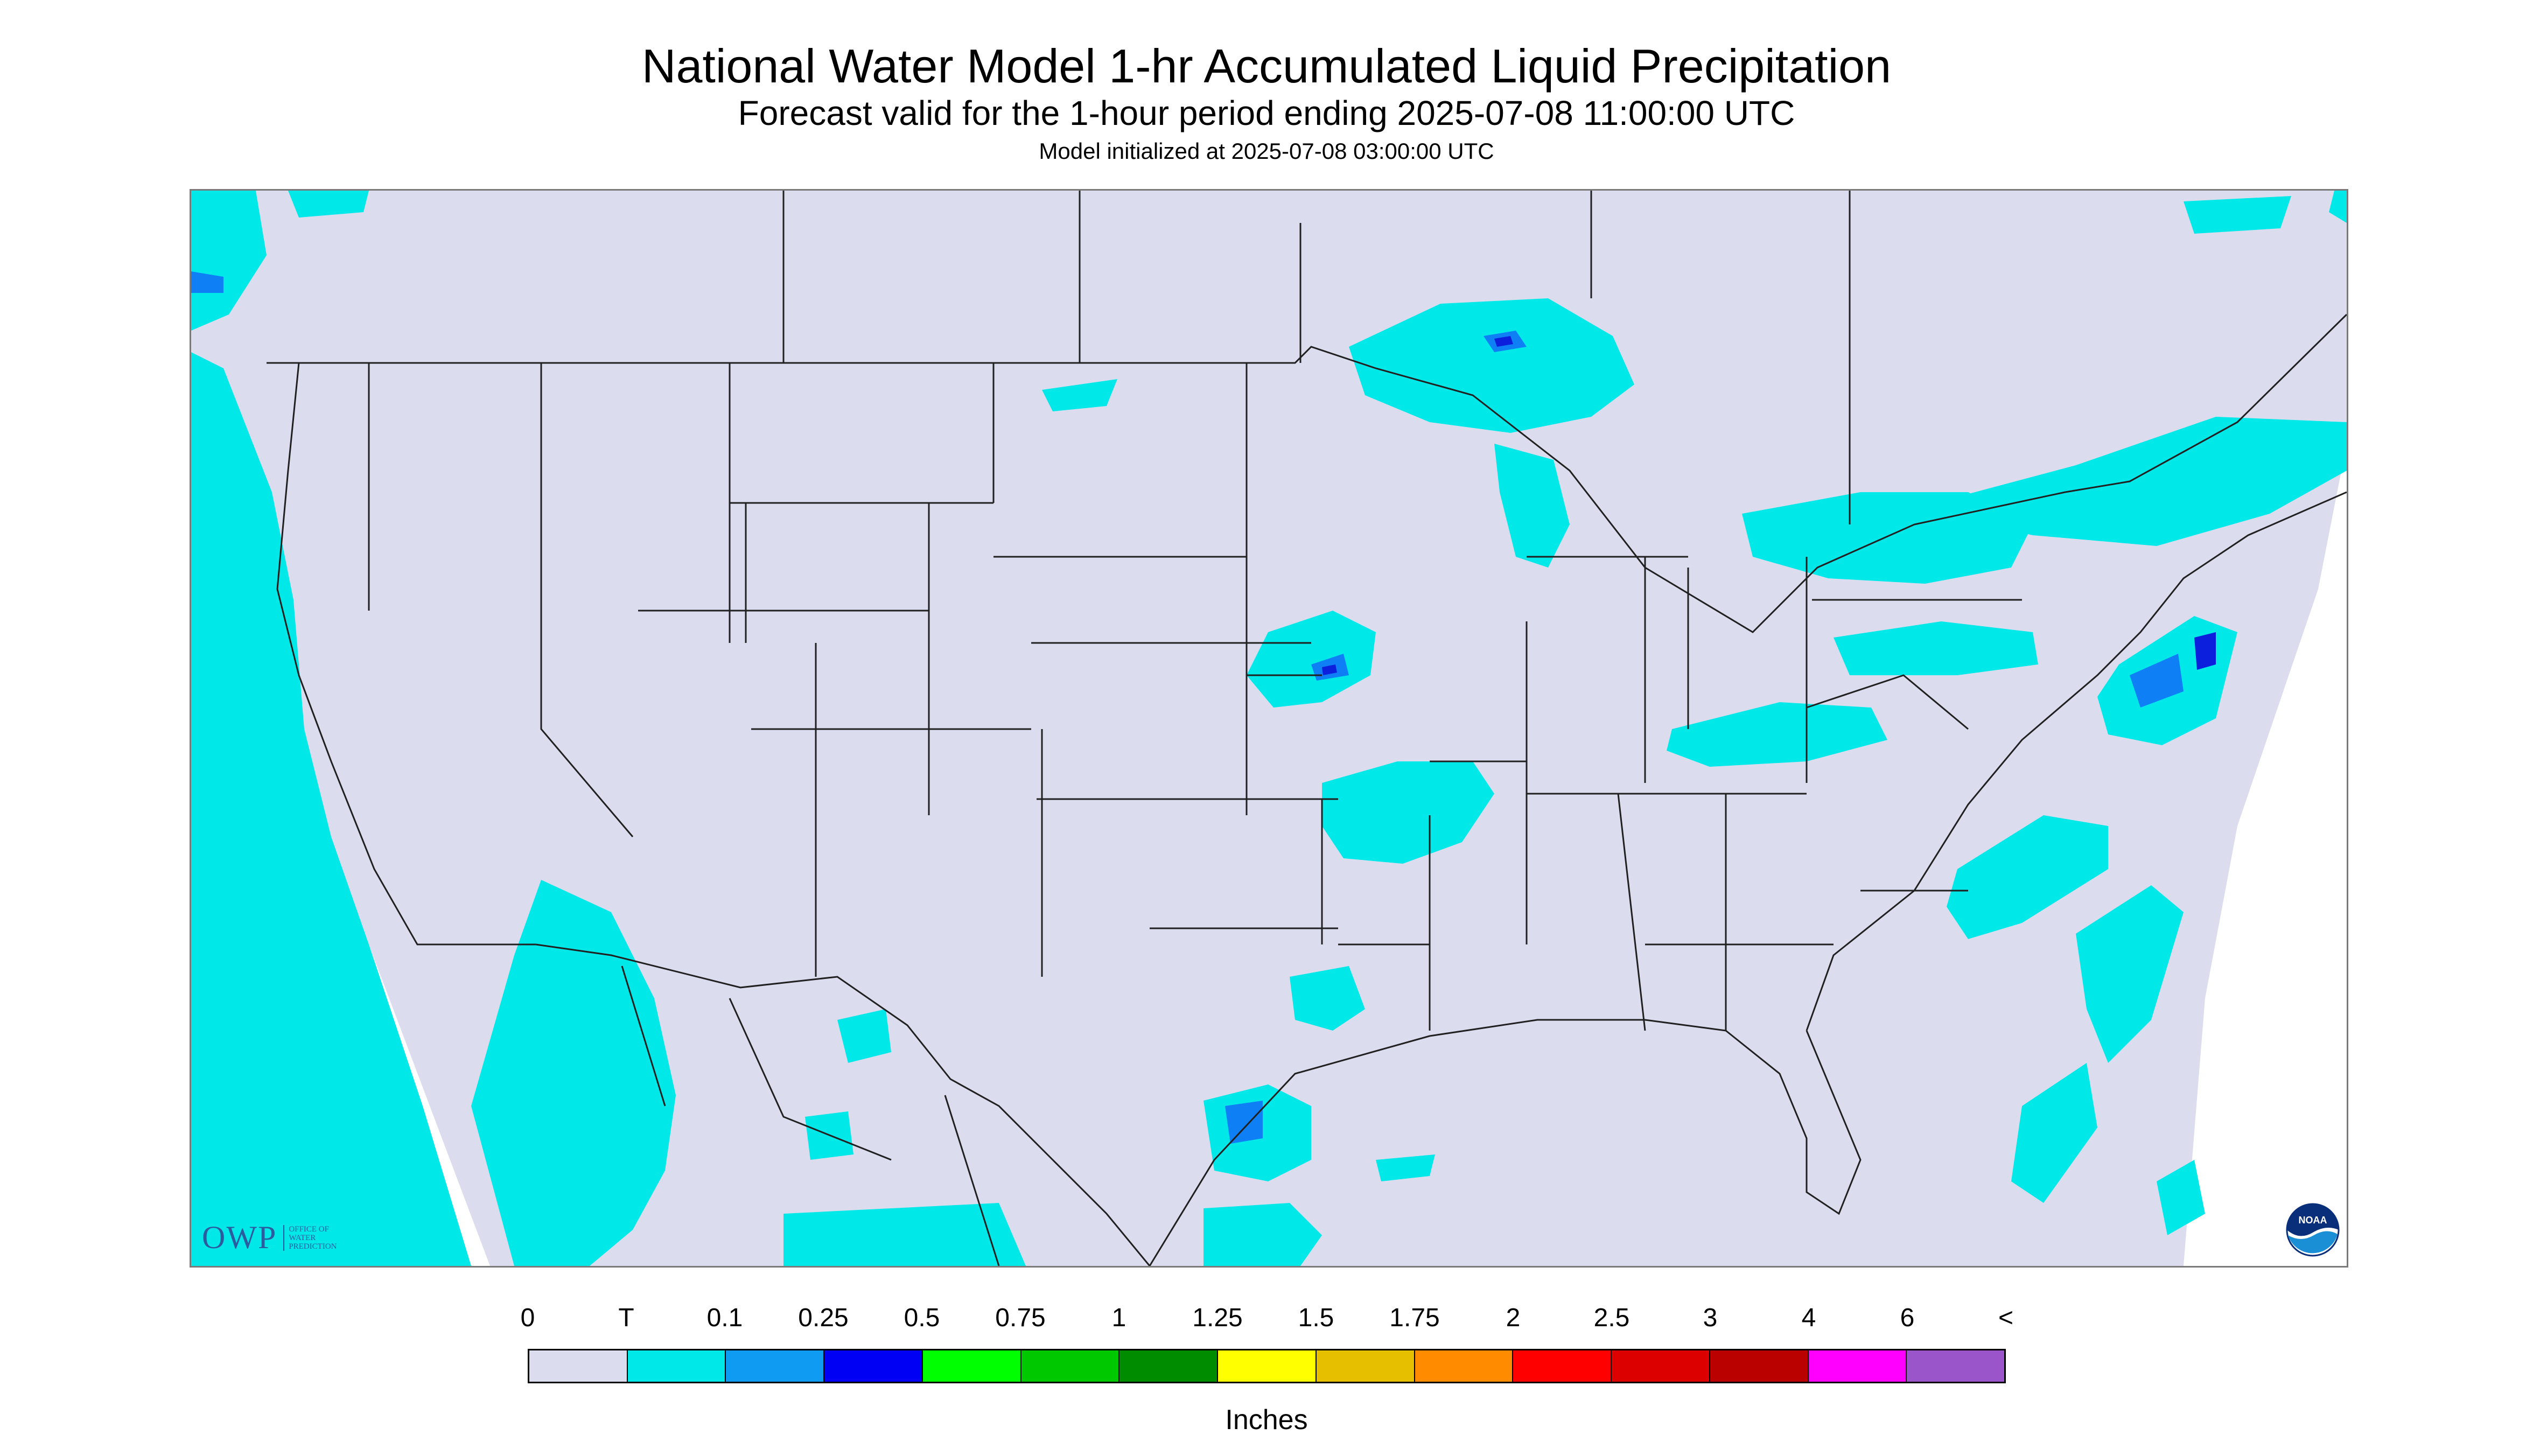  I want to click on precip-area-mid-atlantic, so click(1936, 648).